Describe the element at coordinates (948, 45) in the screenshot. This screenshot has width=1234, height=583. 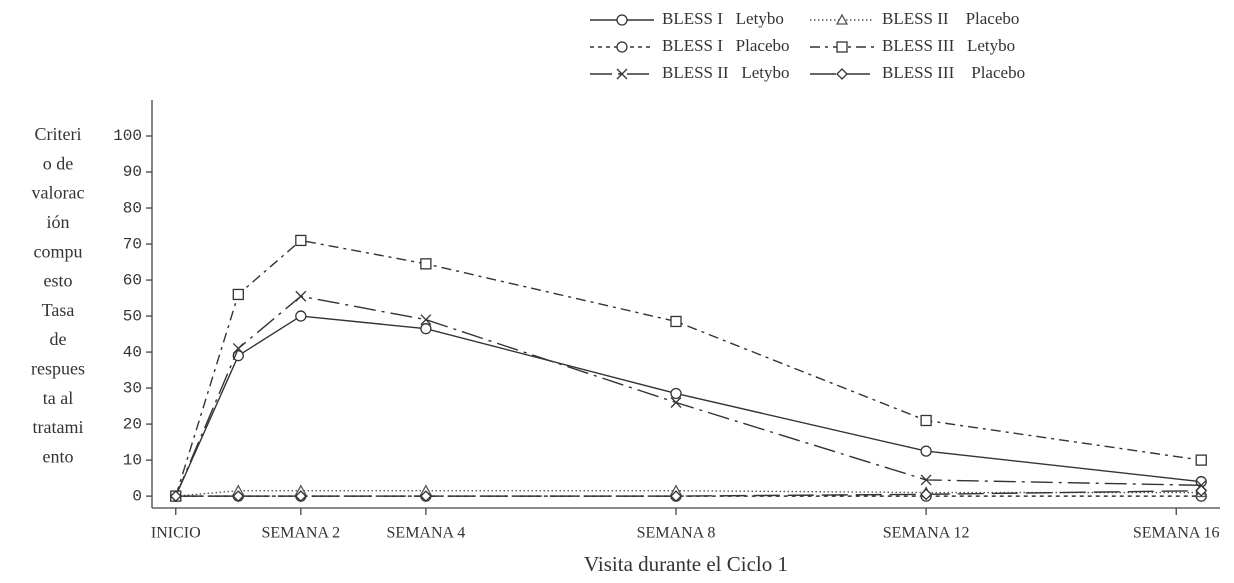
I see `legend-label: BLESS III Letybo` at that location.